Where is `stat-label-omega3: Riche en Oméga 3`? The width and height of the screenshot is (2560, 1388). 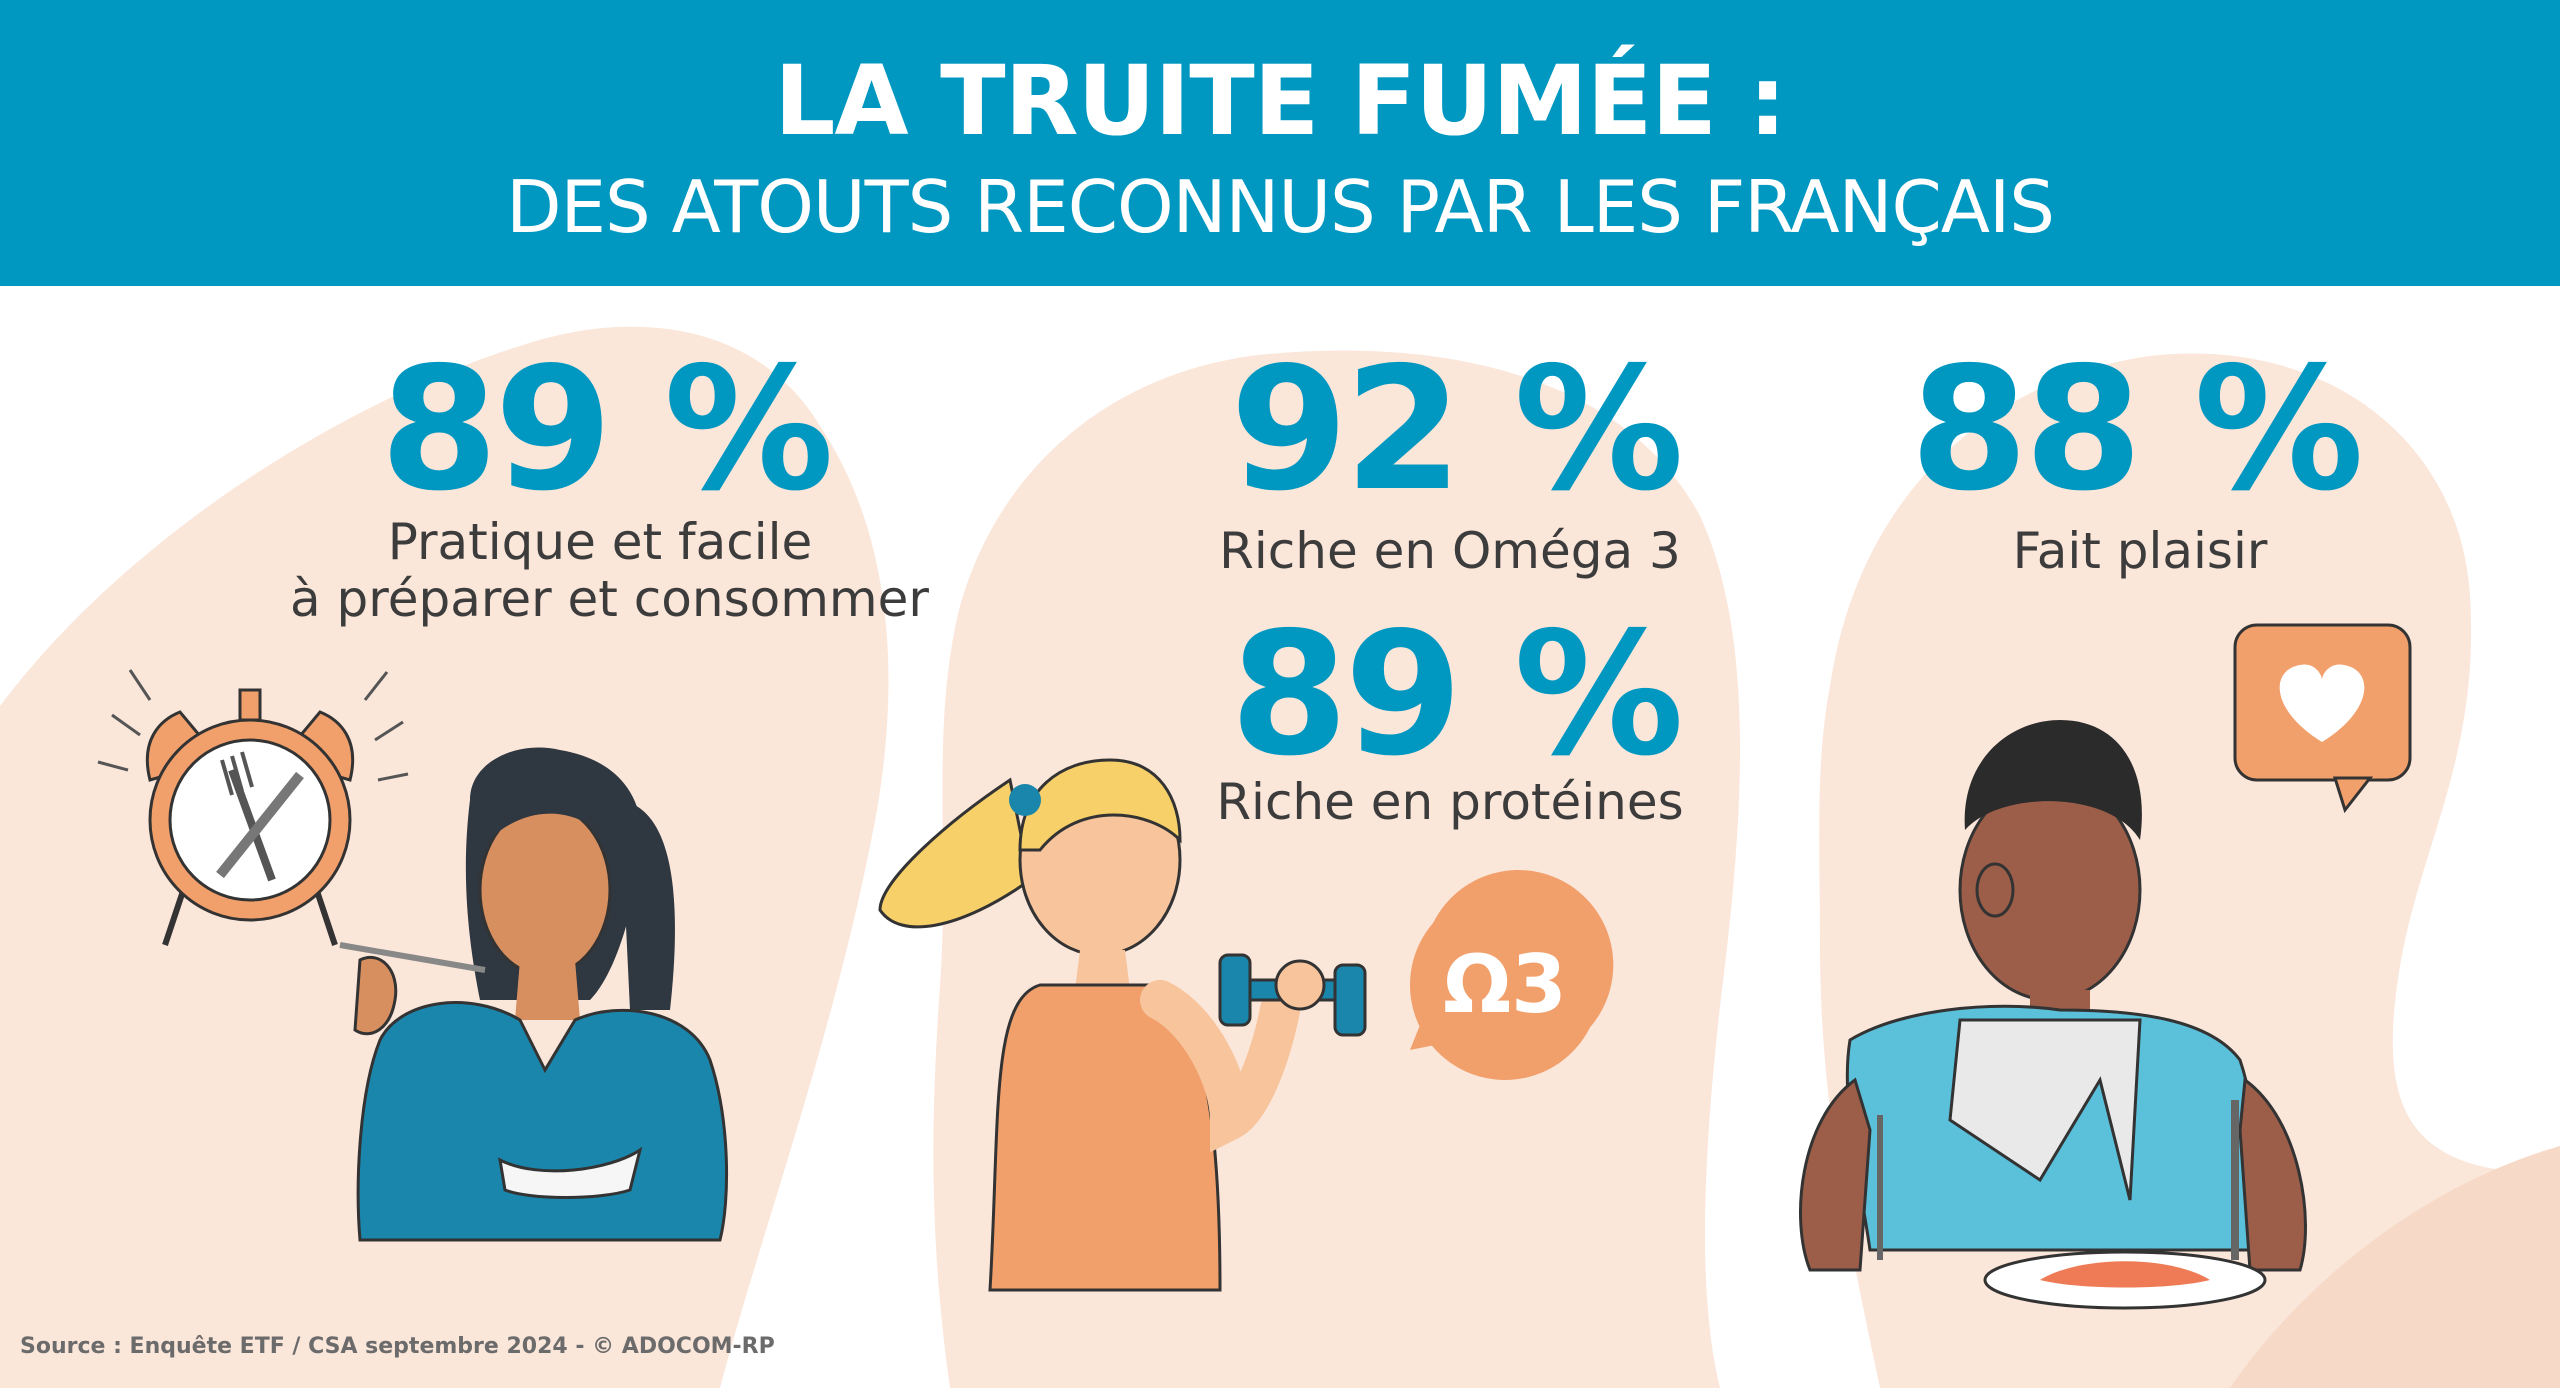 stat-label-omega3: Riche en Oméga 3 is located at coordinates (1450, 551).